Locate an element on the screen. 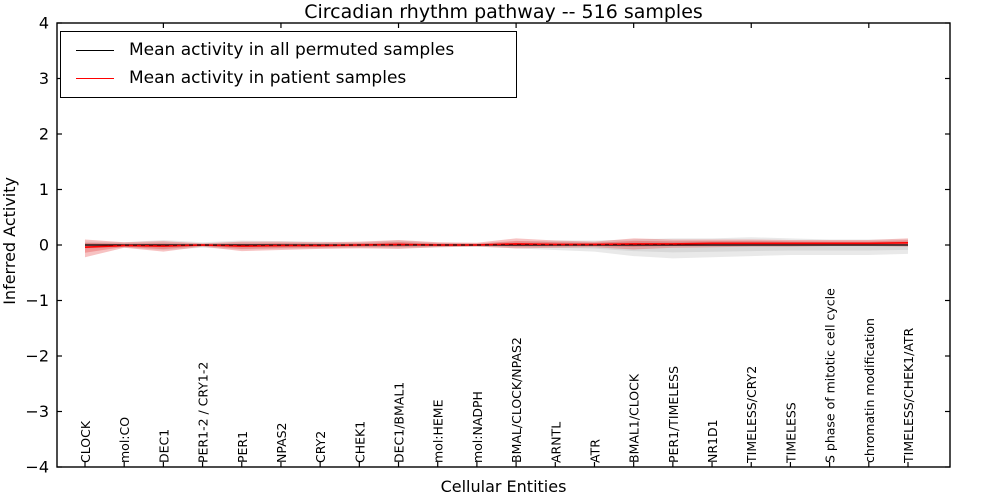 The height and width of the screenshot is (500, 1000). x-category-label: CLOCK is located at coordinates (85, 441).